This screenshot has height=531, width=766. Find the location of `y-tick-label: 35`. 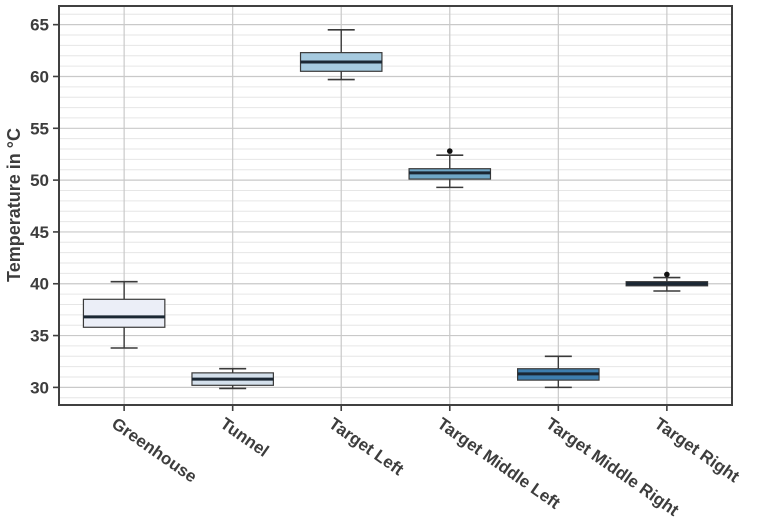

y-tick-label: 35 is located at coordinates (39, 336).